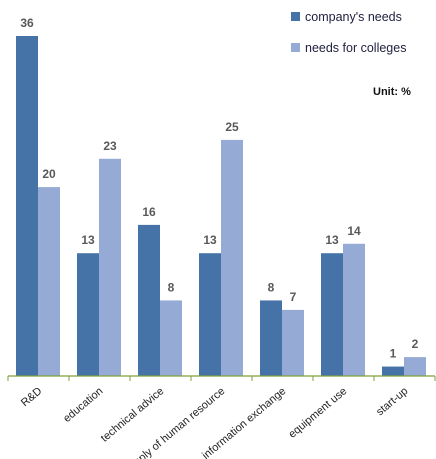  What do you see at coordinates (415, 344) in the screenshot?
I see `value-label-start-up-needs-for-colleges: 2` at bounding box center [415, 344].